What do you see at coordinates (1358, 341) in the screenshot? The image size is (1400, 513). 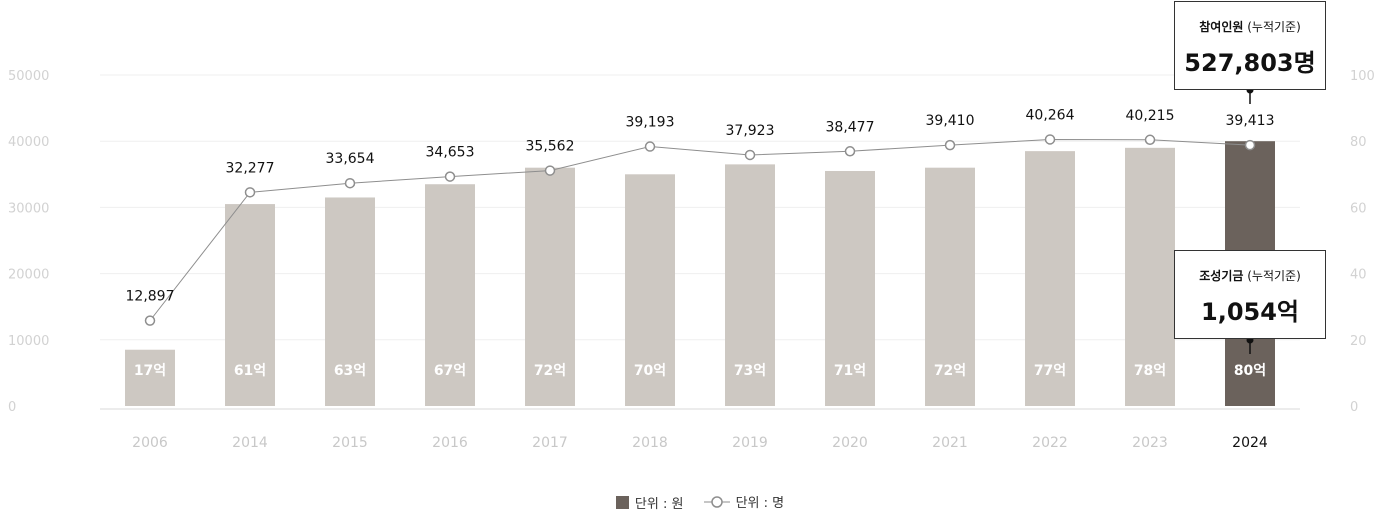 I see `y-right-tick-label: 20` at bounding box center [1358, 341].